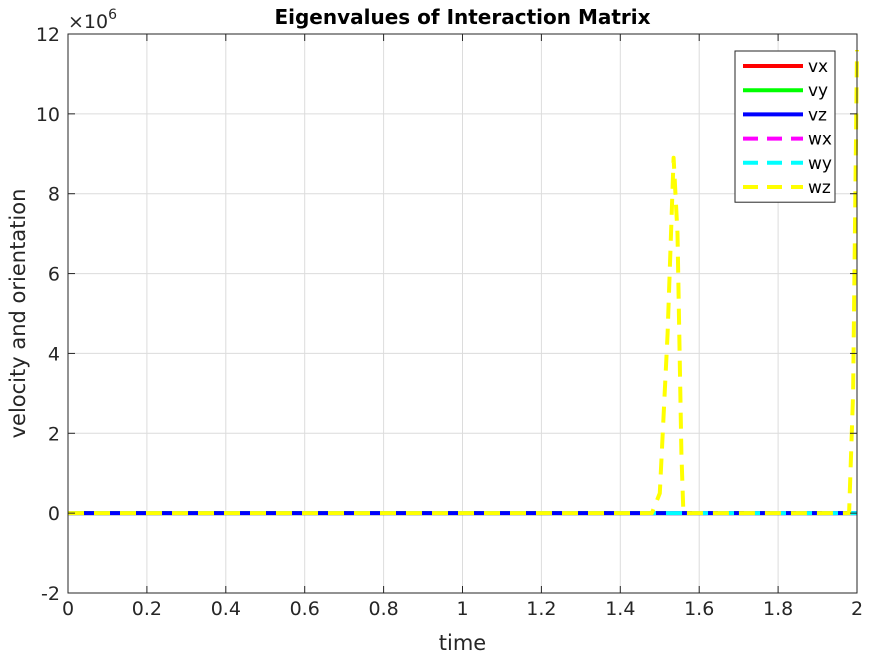 Image resolution: width=875 pixels, height=656 pixels. Describe the element at coordinates (383, 609) in the screenshot. I see `x-tick-label: 0.8` at that location.